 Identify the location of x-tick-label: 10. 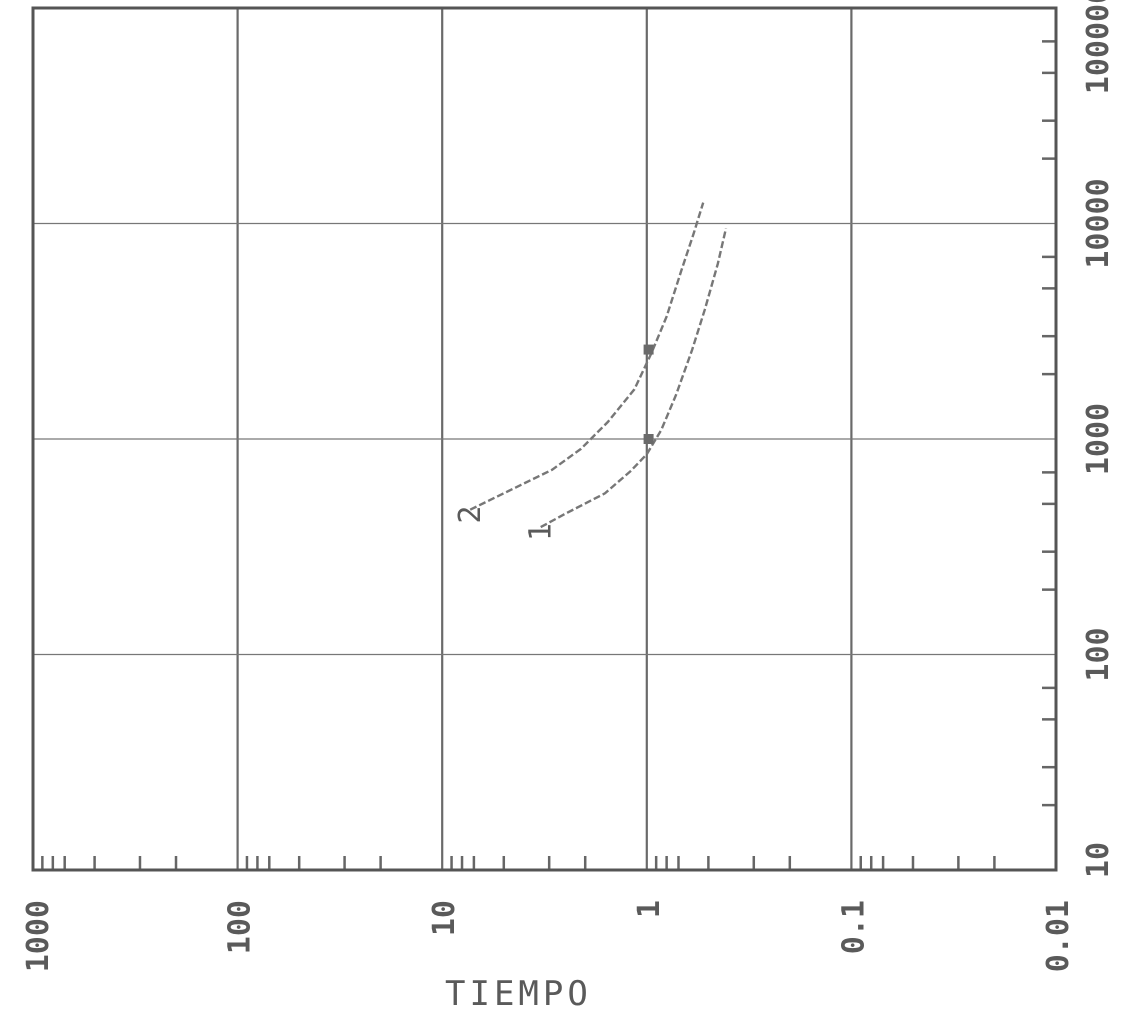
(1098, 860).